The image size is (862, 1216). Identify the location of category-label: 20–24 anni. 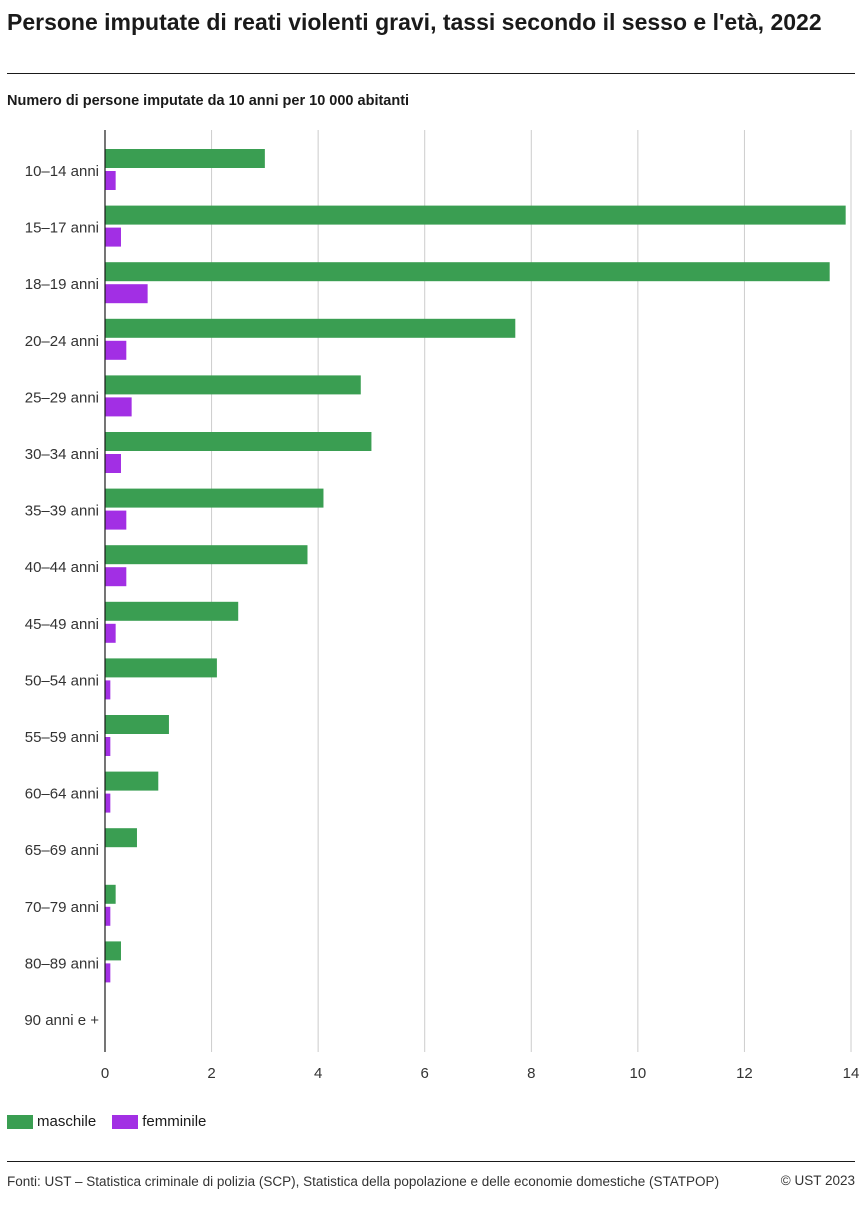
(62, 341).